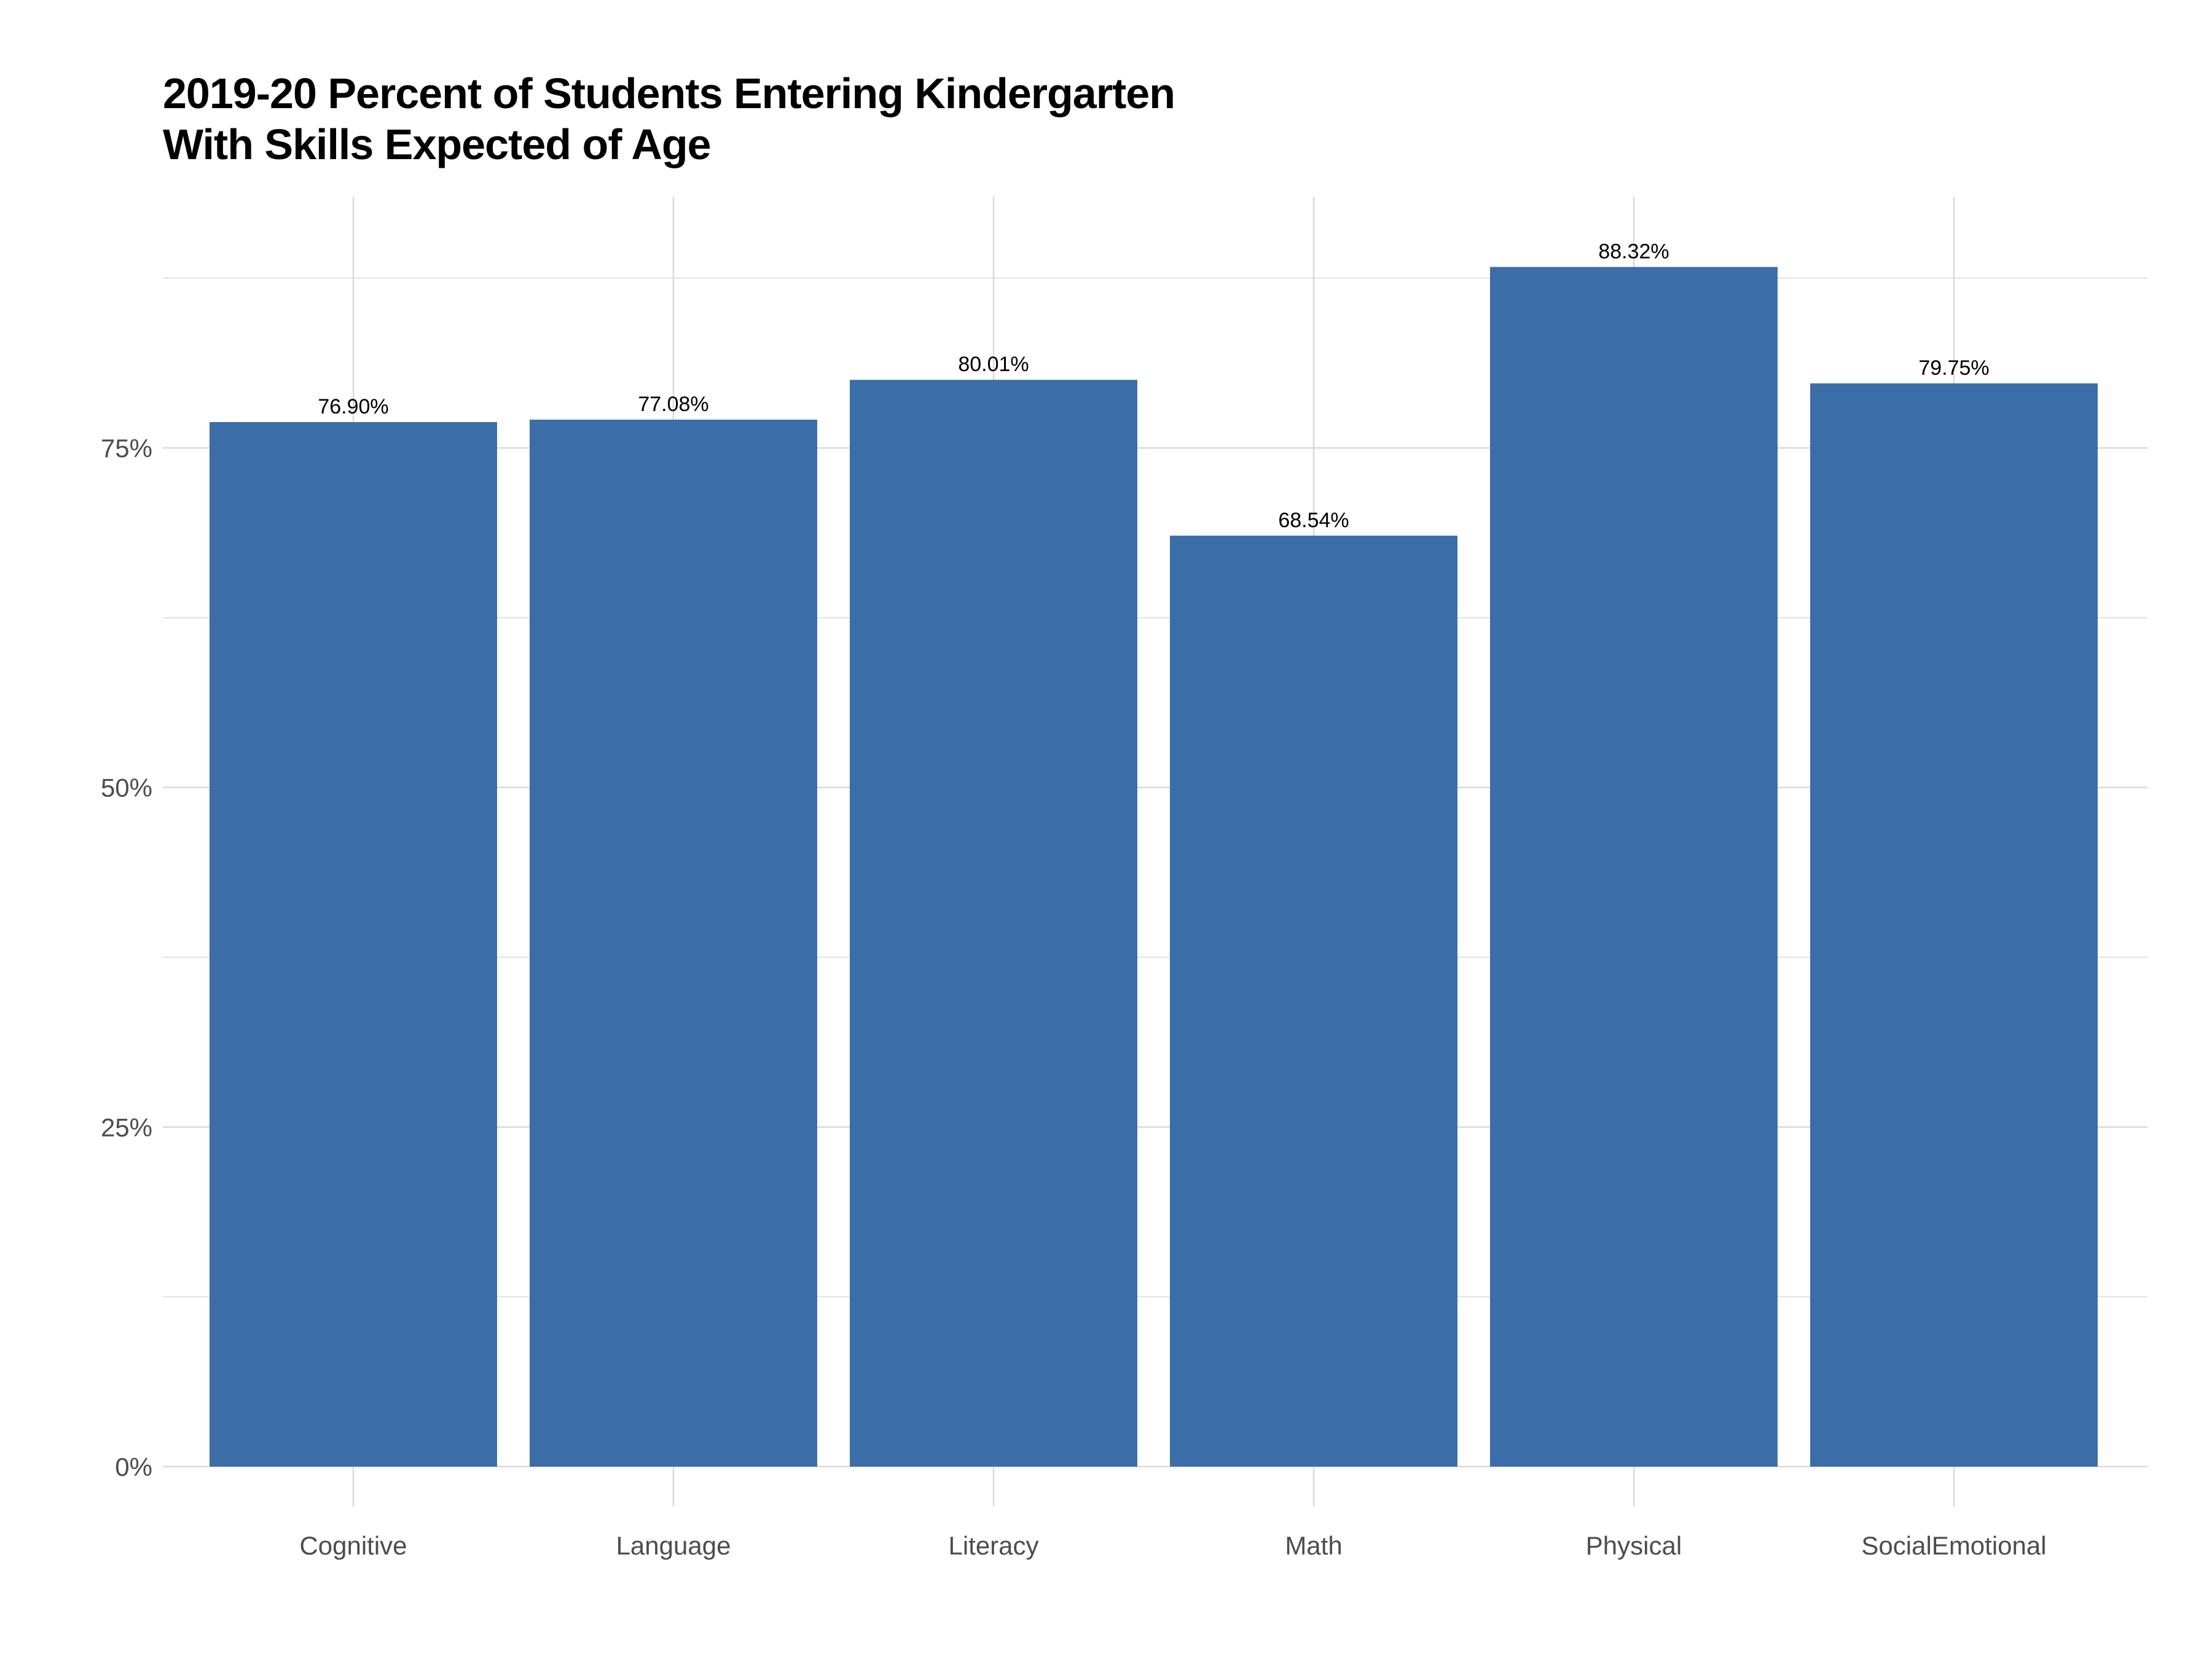 The width and height of the screenshot is (2212, 1662). What do you see at coordinates (673, 1545) in the screenshot?
I see `x-tick-label: Language` at bounding box center [673, 1545].